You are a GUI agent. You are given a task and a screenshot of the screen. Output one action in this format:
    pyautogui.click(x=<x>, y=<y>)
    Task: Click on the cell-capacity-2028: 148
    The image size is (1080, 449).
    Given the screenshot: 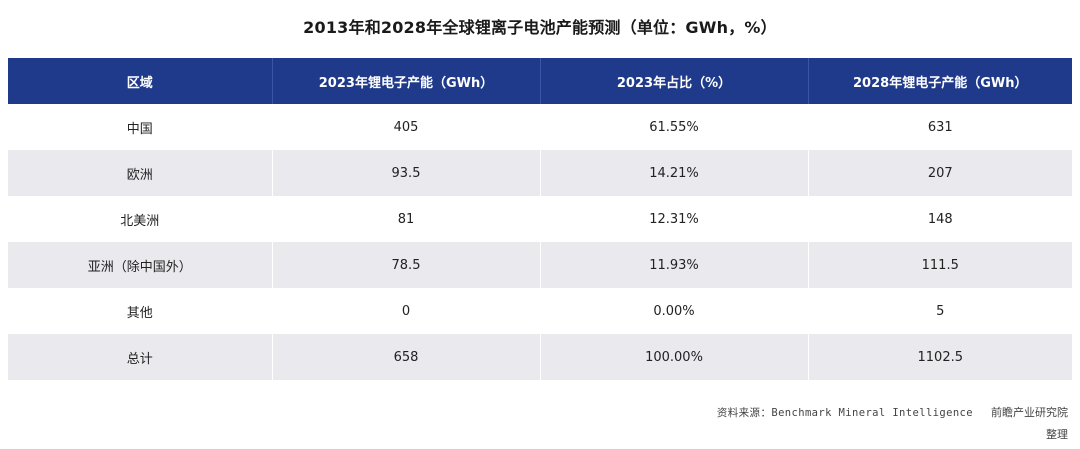 What is the action you would take?
    pyautogui.click(x=940, y=219)
    